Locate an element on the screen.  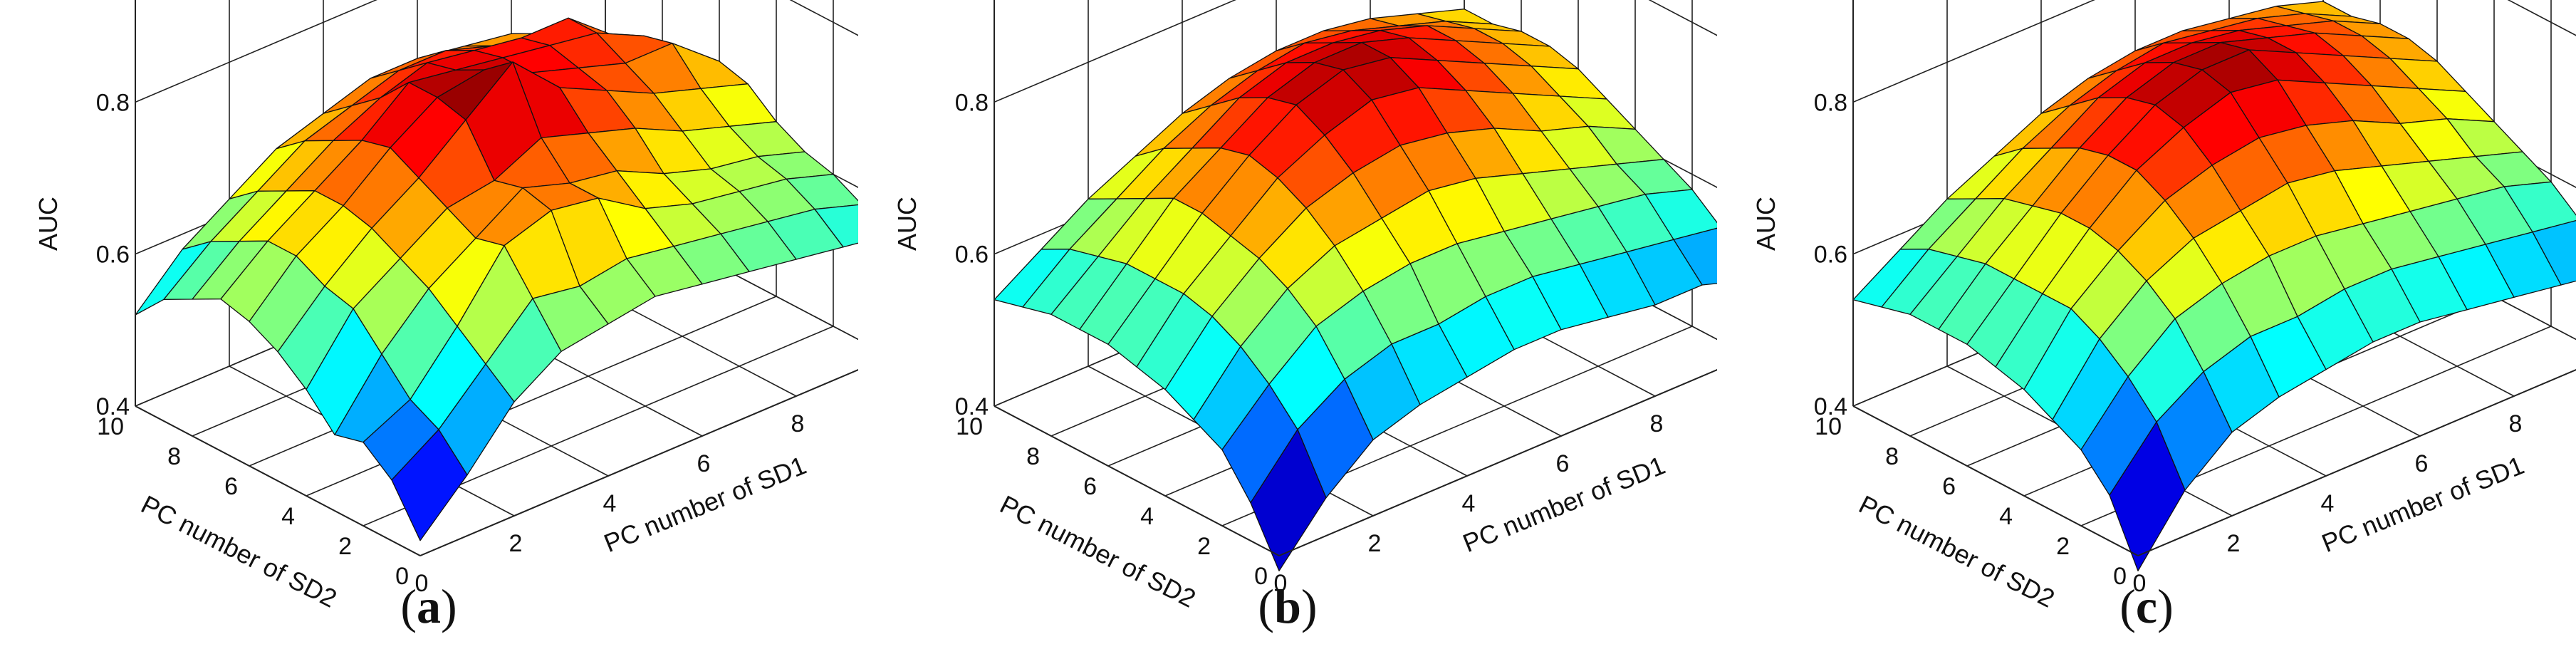
panel-caption-c: (c) is located at coordinates (2146, 606).